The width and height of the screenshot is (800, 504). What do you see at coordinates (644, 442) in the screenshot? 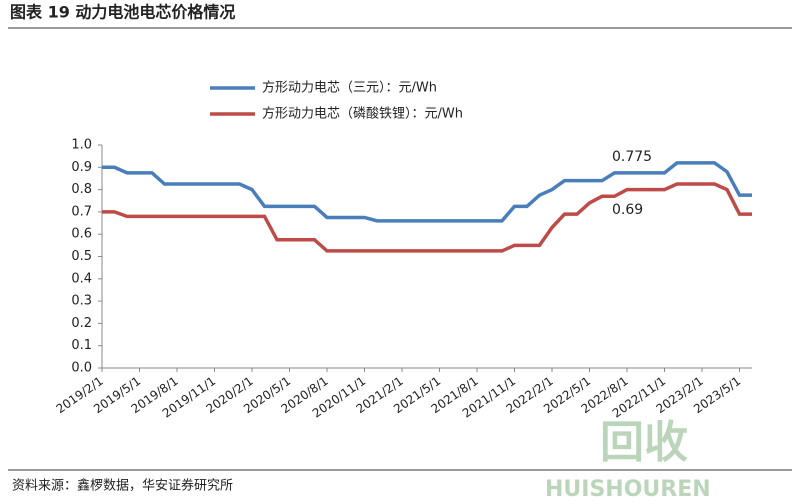
I see `watermark-logo: 回收` at bounding box center [644, 442].